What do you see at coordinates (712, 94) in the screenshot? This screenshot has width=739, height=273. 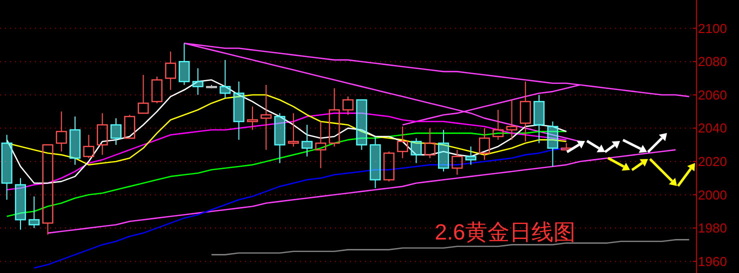 I see `y-tick-label: 2060` at bounding box center [712, 94].